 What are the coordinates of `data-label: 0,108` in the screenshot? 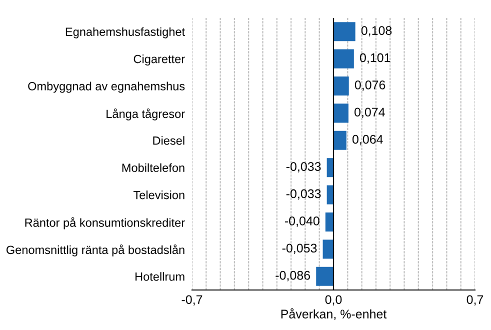 It's located at (376, 31).